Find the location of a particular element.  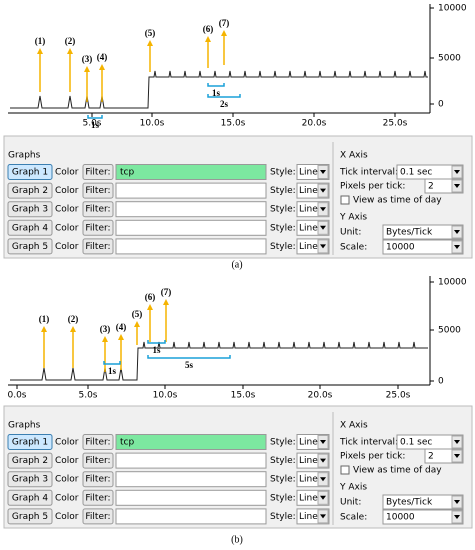

graph-button-label: Graph 5 is located at coordinates (30, 517).